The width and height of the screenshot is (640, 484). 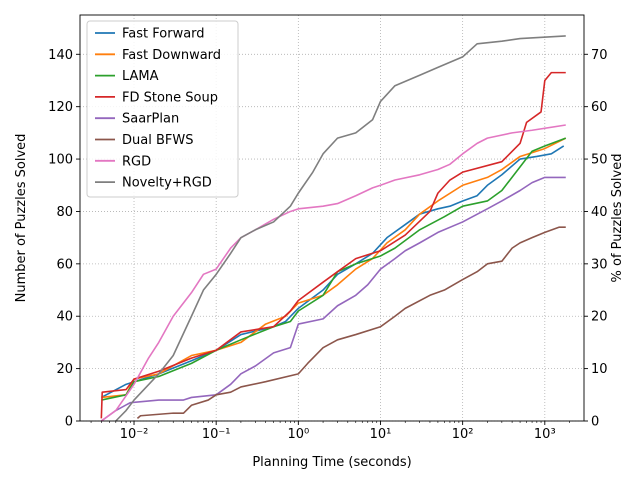 I want to click on x-axis-label: Planning Time (seconds), so click(x=331, y=462).